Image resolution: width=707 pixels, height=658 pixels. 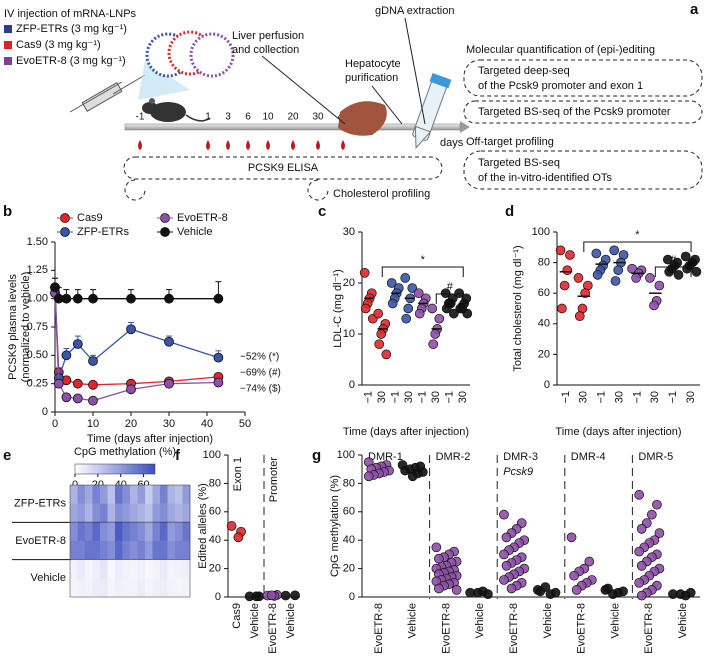 What do you see at coordinates (37, 299) in the screenshot?
I see `y-tick-label: 1.00` at bounding box center [37, 299].